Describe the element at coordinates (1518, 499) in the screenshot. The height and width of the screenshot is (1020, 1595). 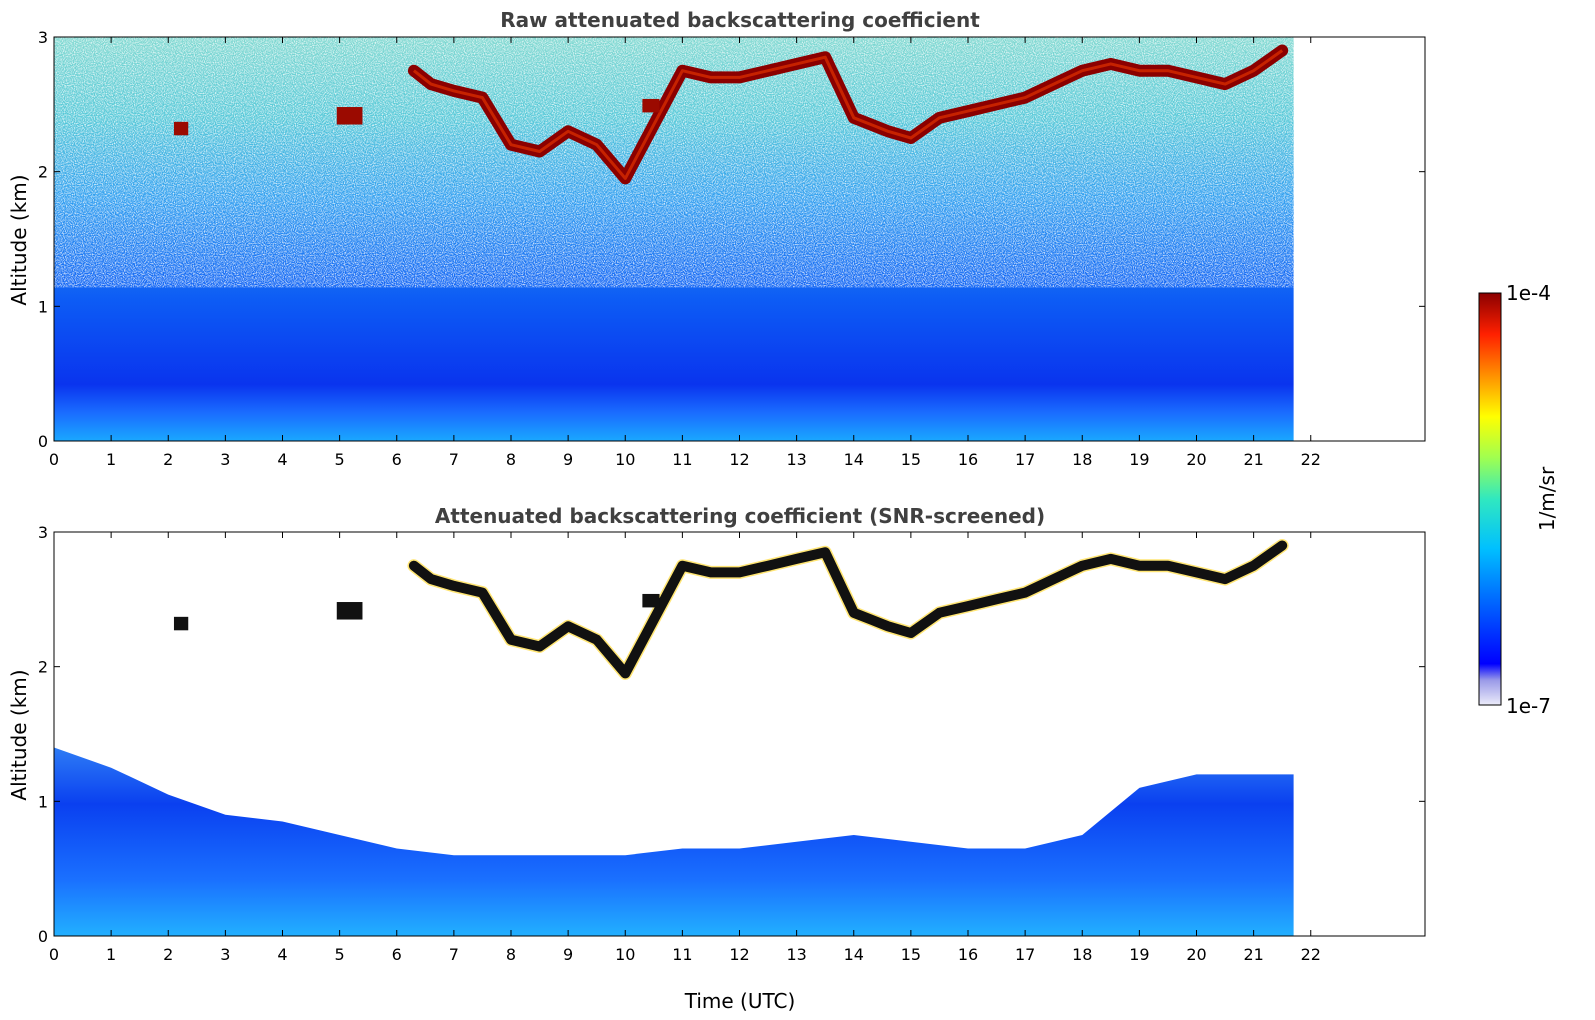
I see `colorbar: 1e-4 1e-7 1/m/sr` at that location.